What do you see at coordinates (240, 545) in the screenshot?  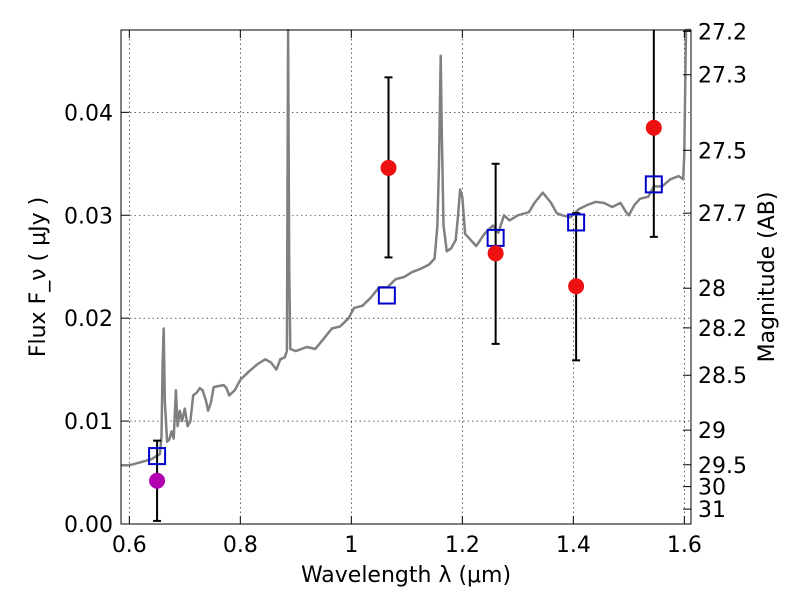 I see `x-tick-label: 0.8` at bounding box center [240, 545].